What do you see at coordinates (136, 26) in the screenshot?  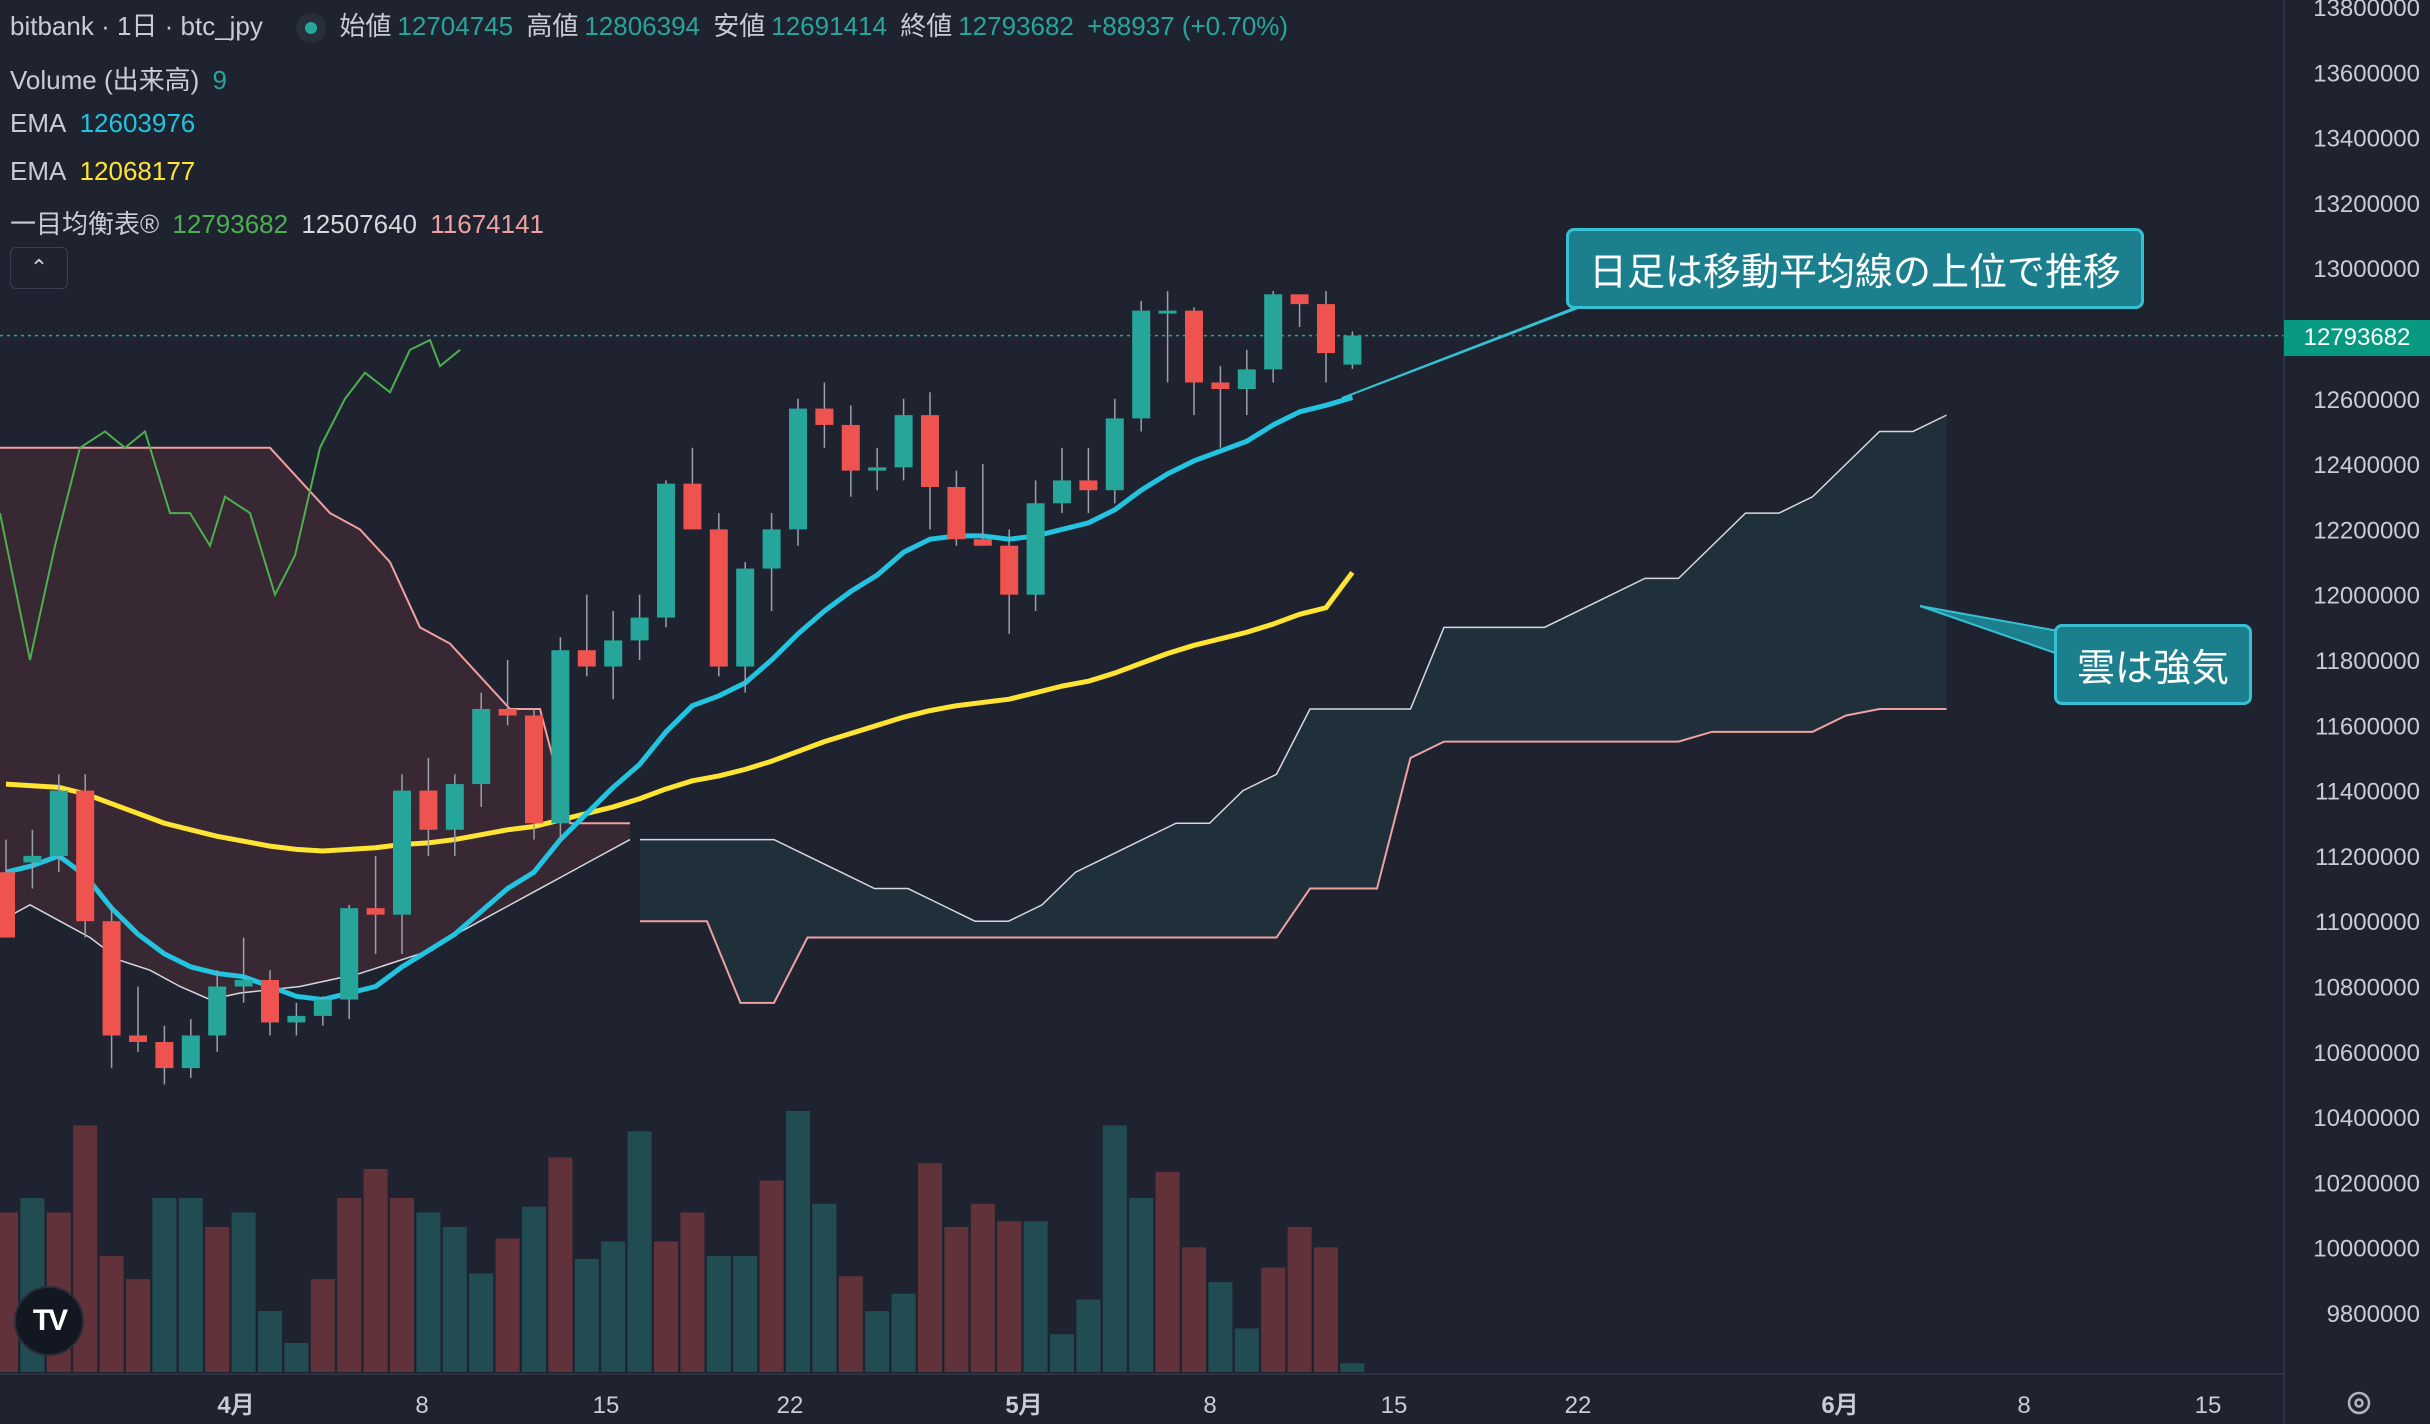 I see `symbol-title: bitbank · 1日 · btc_jpy` at bounding box center [136, 26].